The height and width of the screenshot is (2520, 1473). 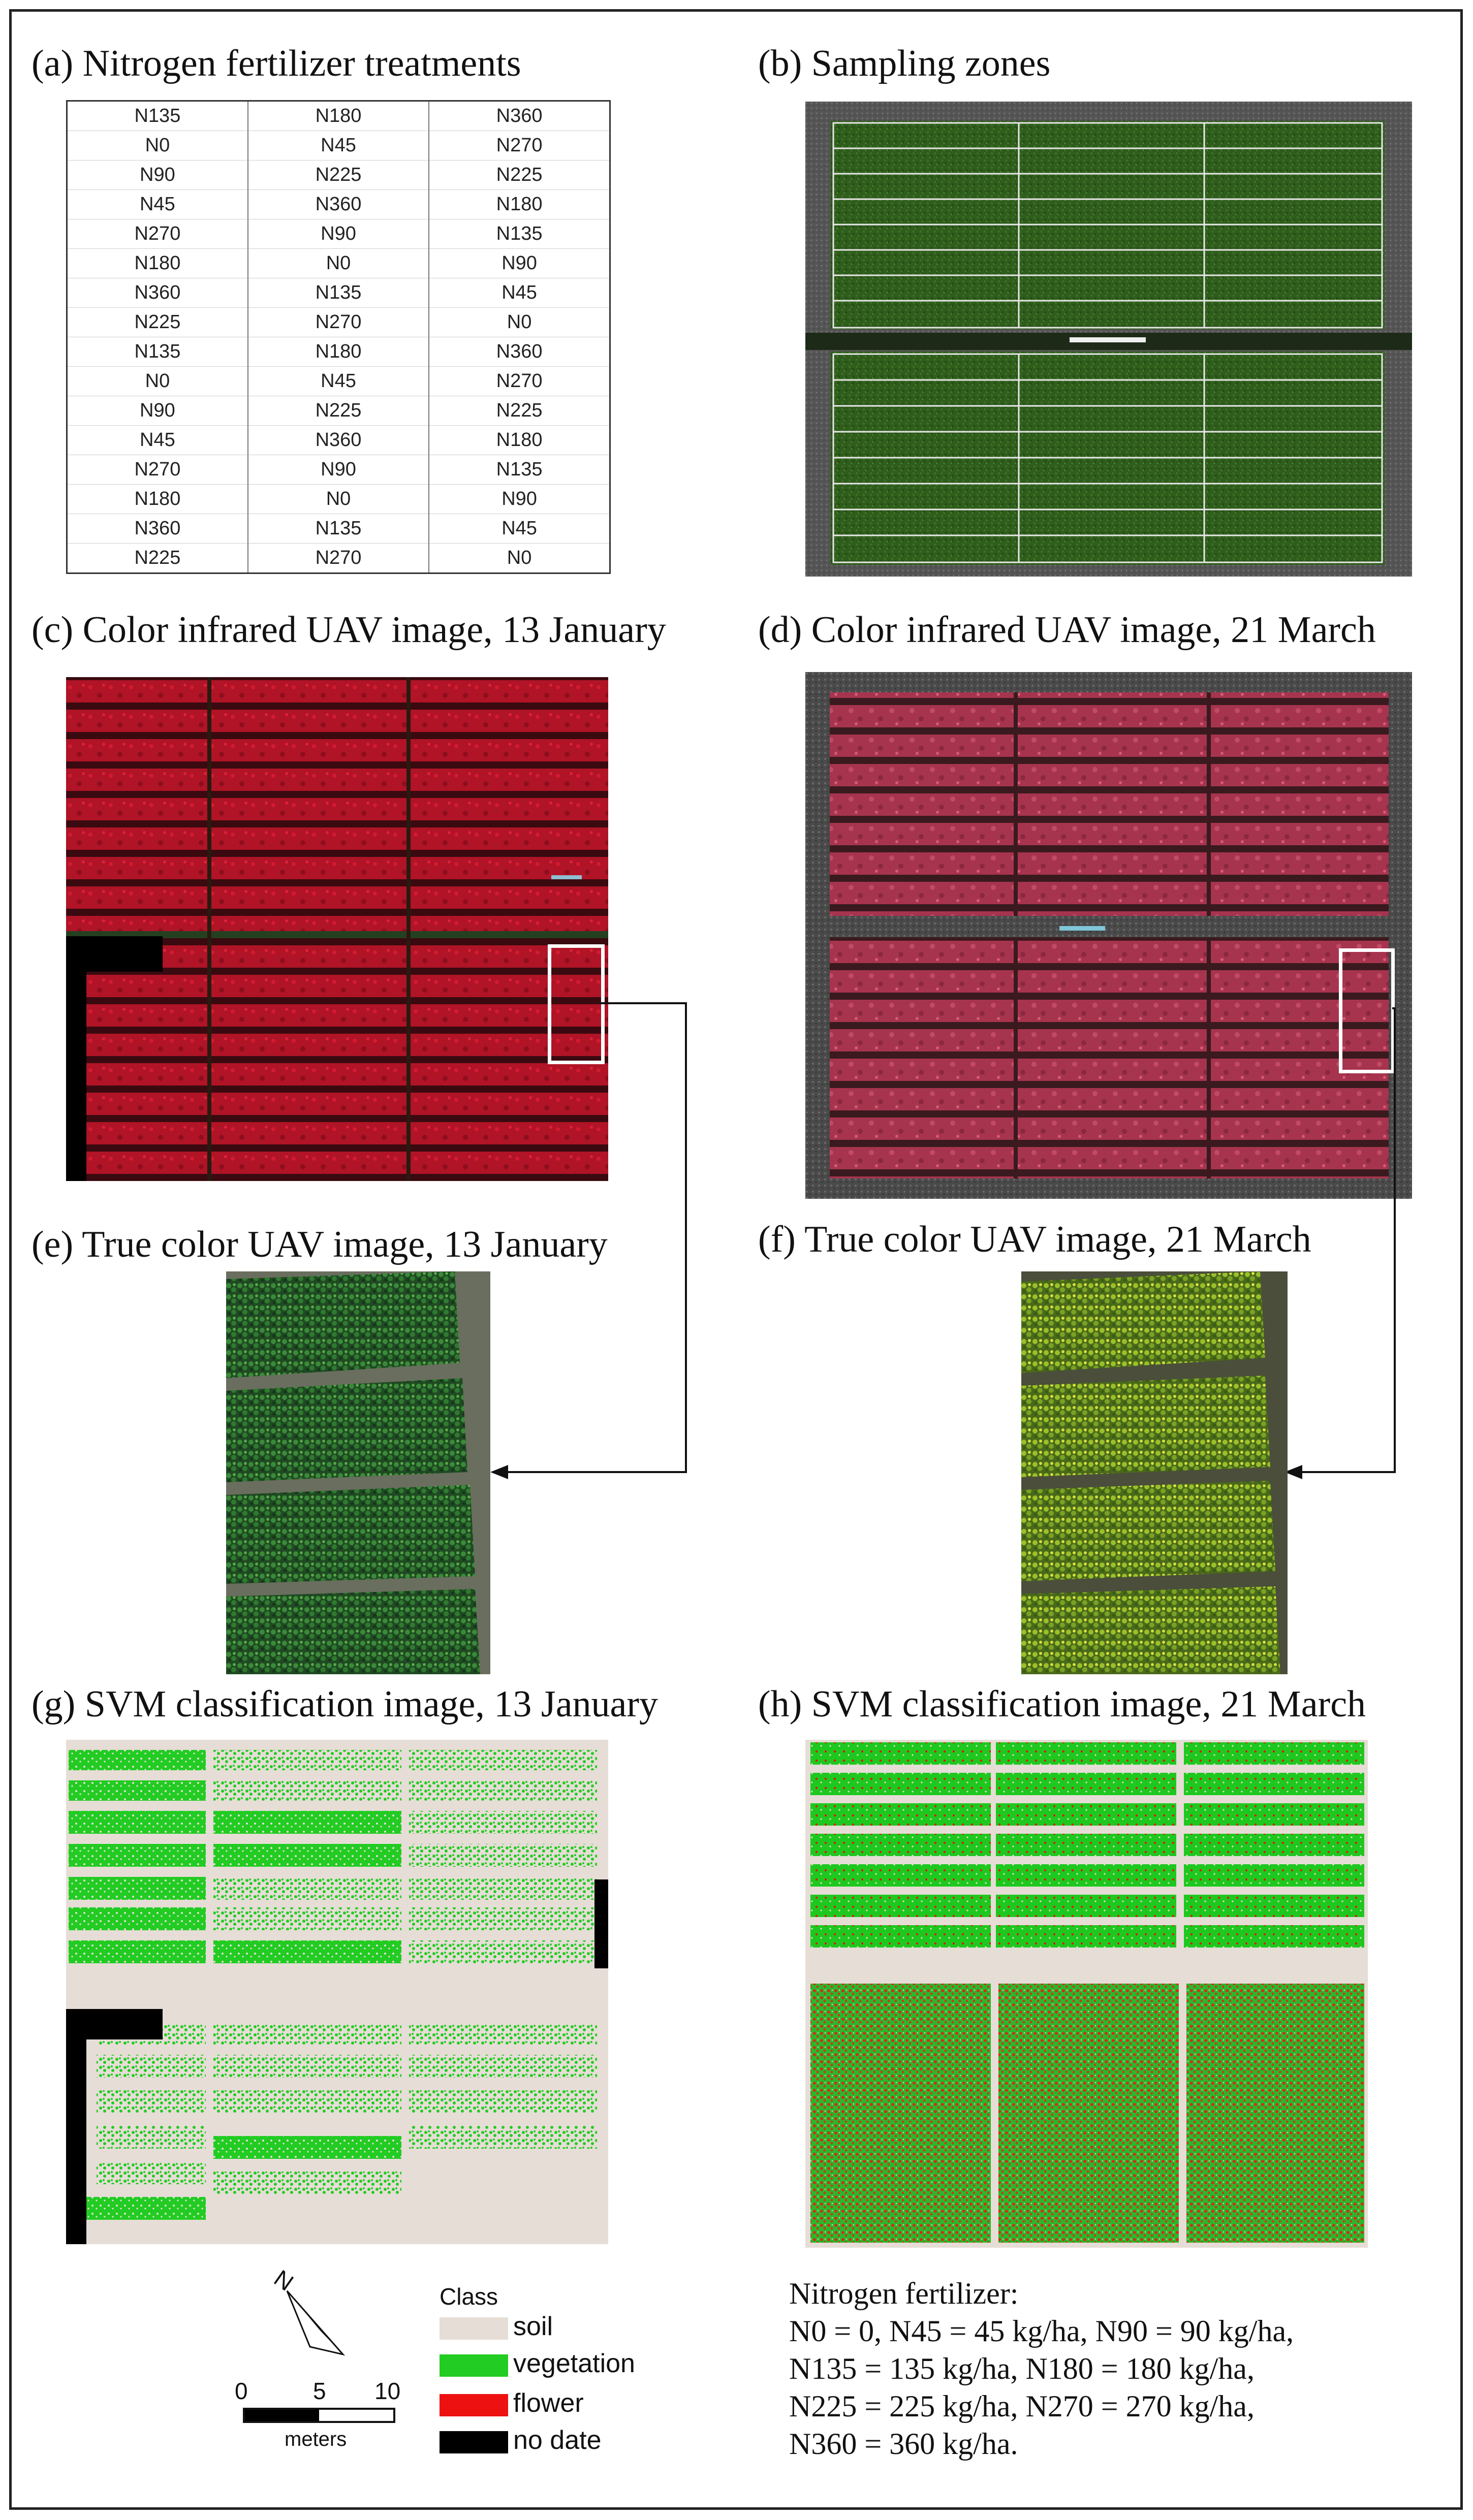 What do you see at coordinates (549, 2403) in the screenshot?
I see `legend-label-flower: flower` at bounding box center [549, 2403].